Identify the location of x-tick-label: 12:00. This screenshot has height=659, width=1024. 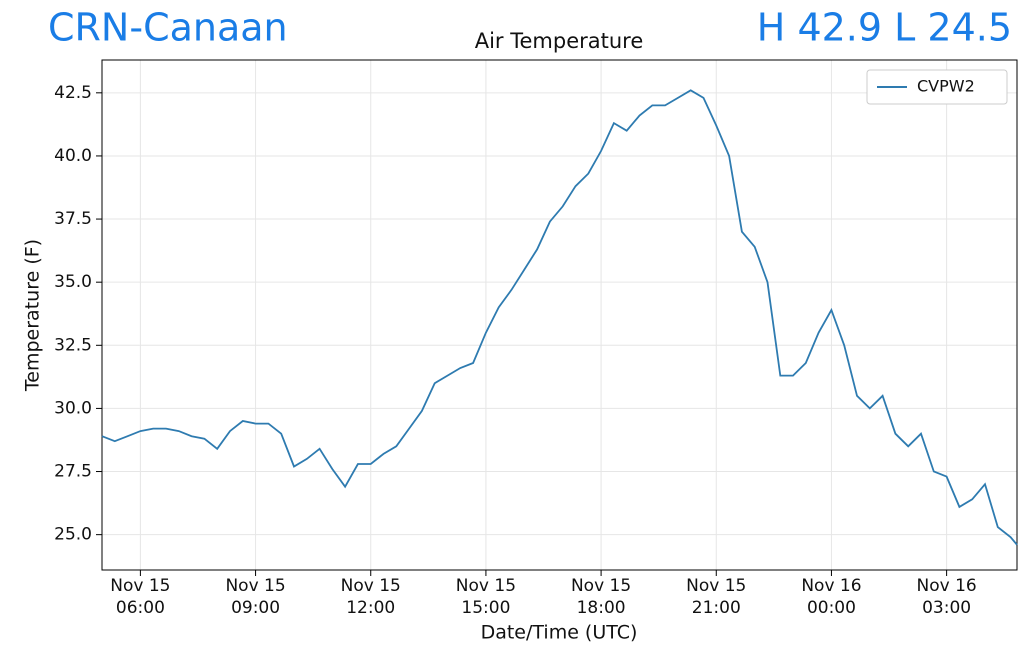
(370, 608).